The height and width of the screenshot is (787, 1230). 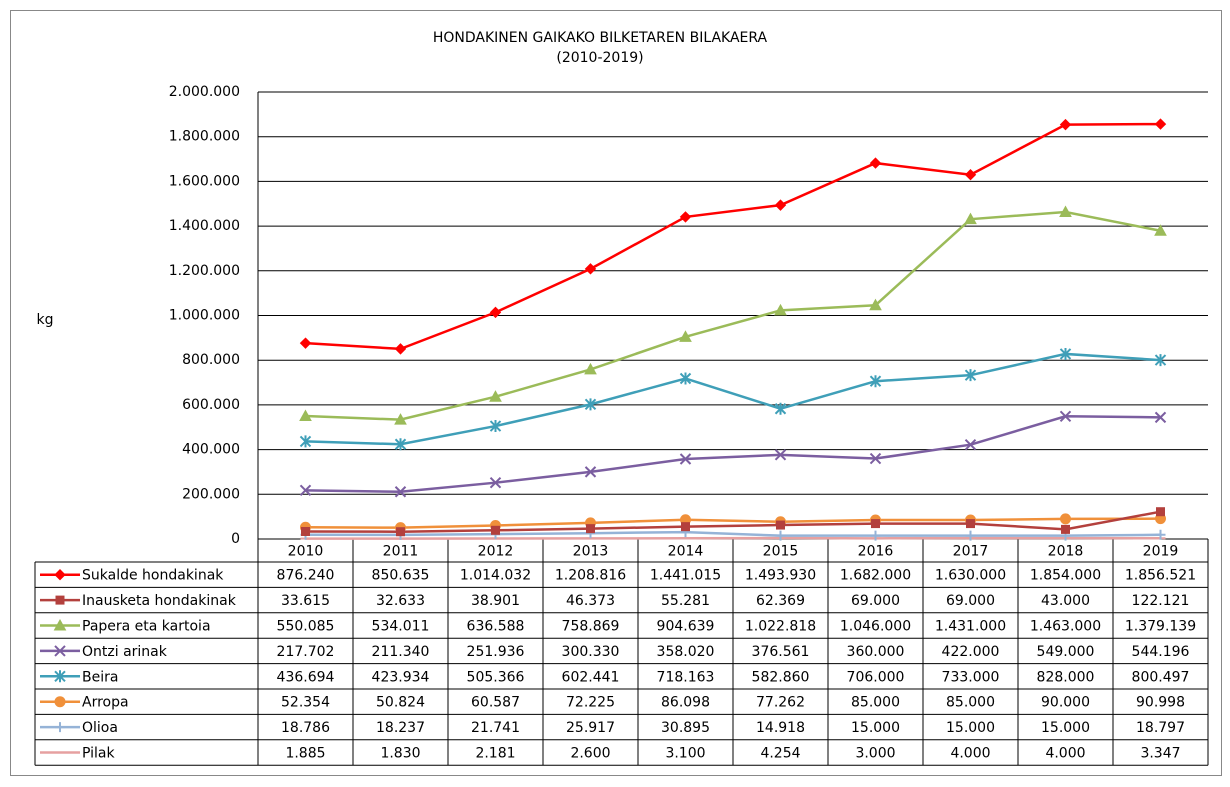 What do you see at coordinates (970, 627) in the screenshot?
I see `table-value: 1.431.000` at bounding box center [970, 627].